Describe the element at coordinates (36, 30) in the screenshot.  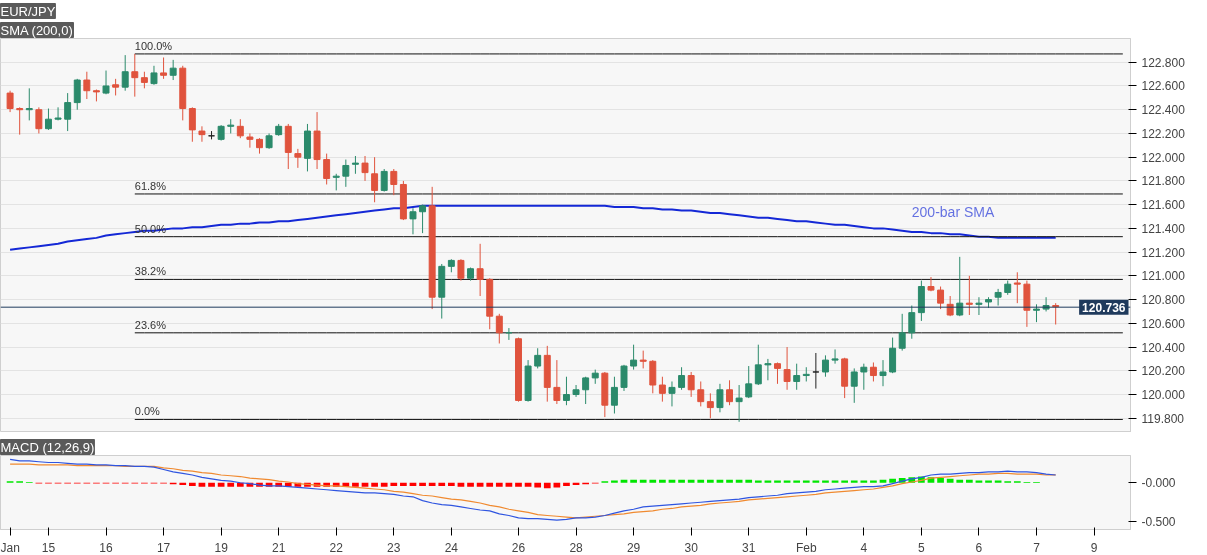
I see `text: SMA (200,0)` at that location.